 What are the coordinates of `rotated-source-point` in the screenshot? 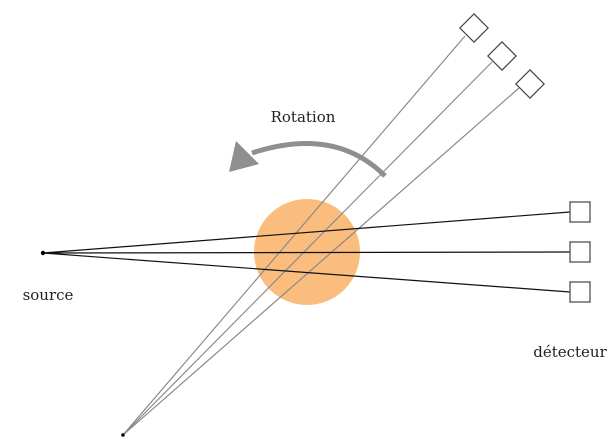 It's located at (123, 435).